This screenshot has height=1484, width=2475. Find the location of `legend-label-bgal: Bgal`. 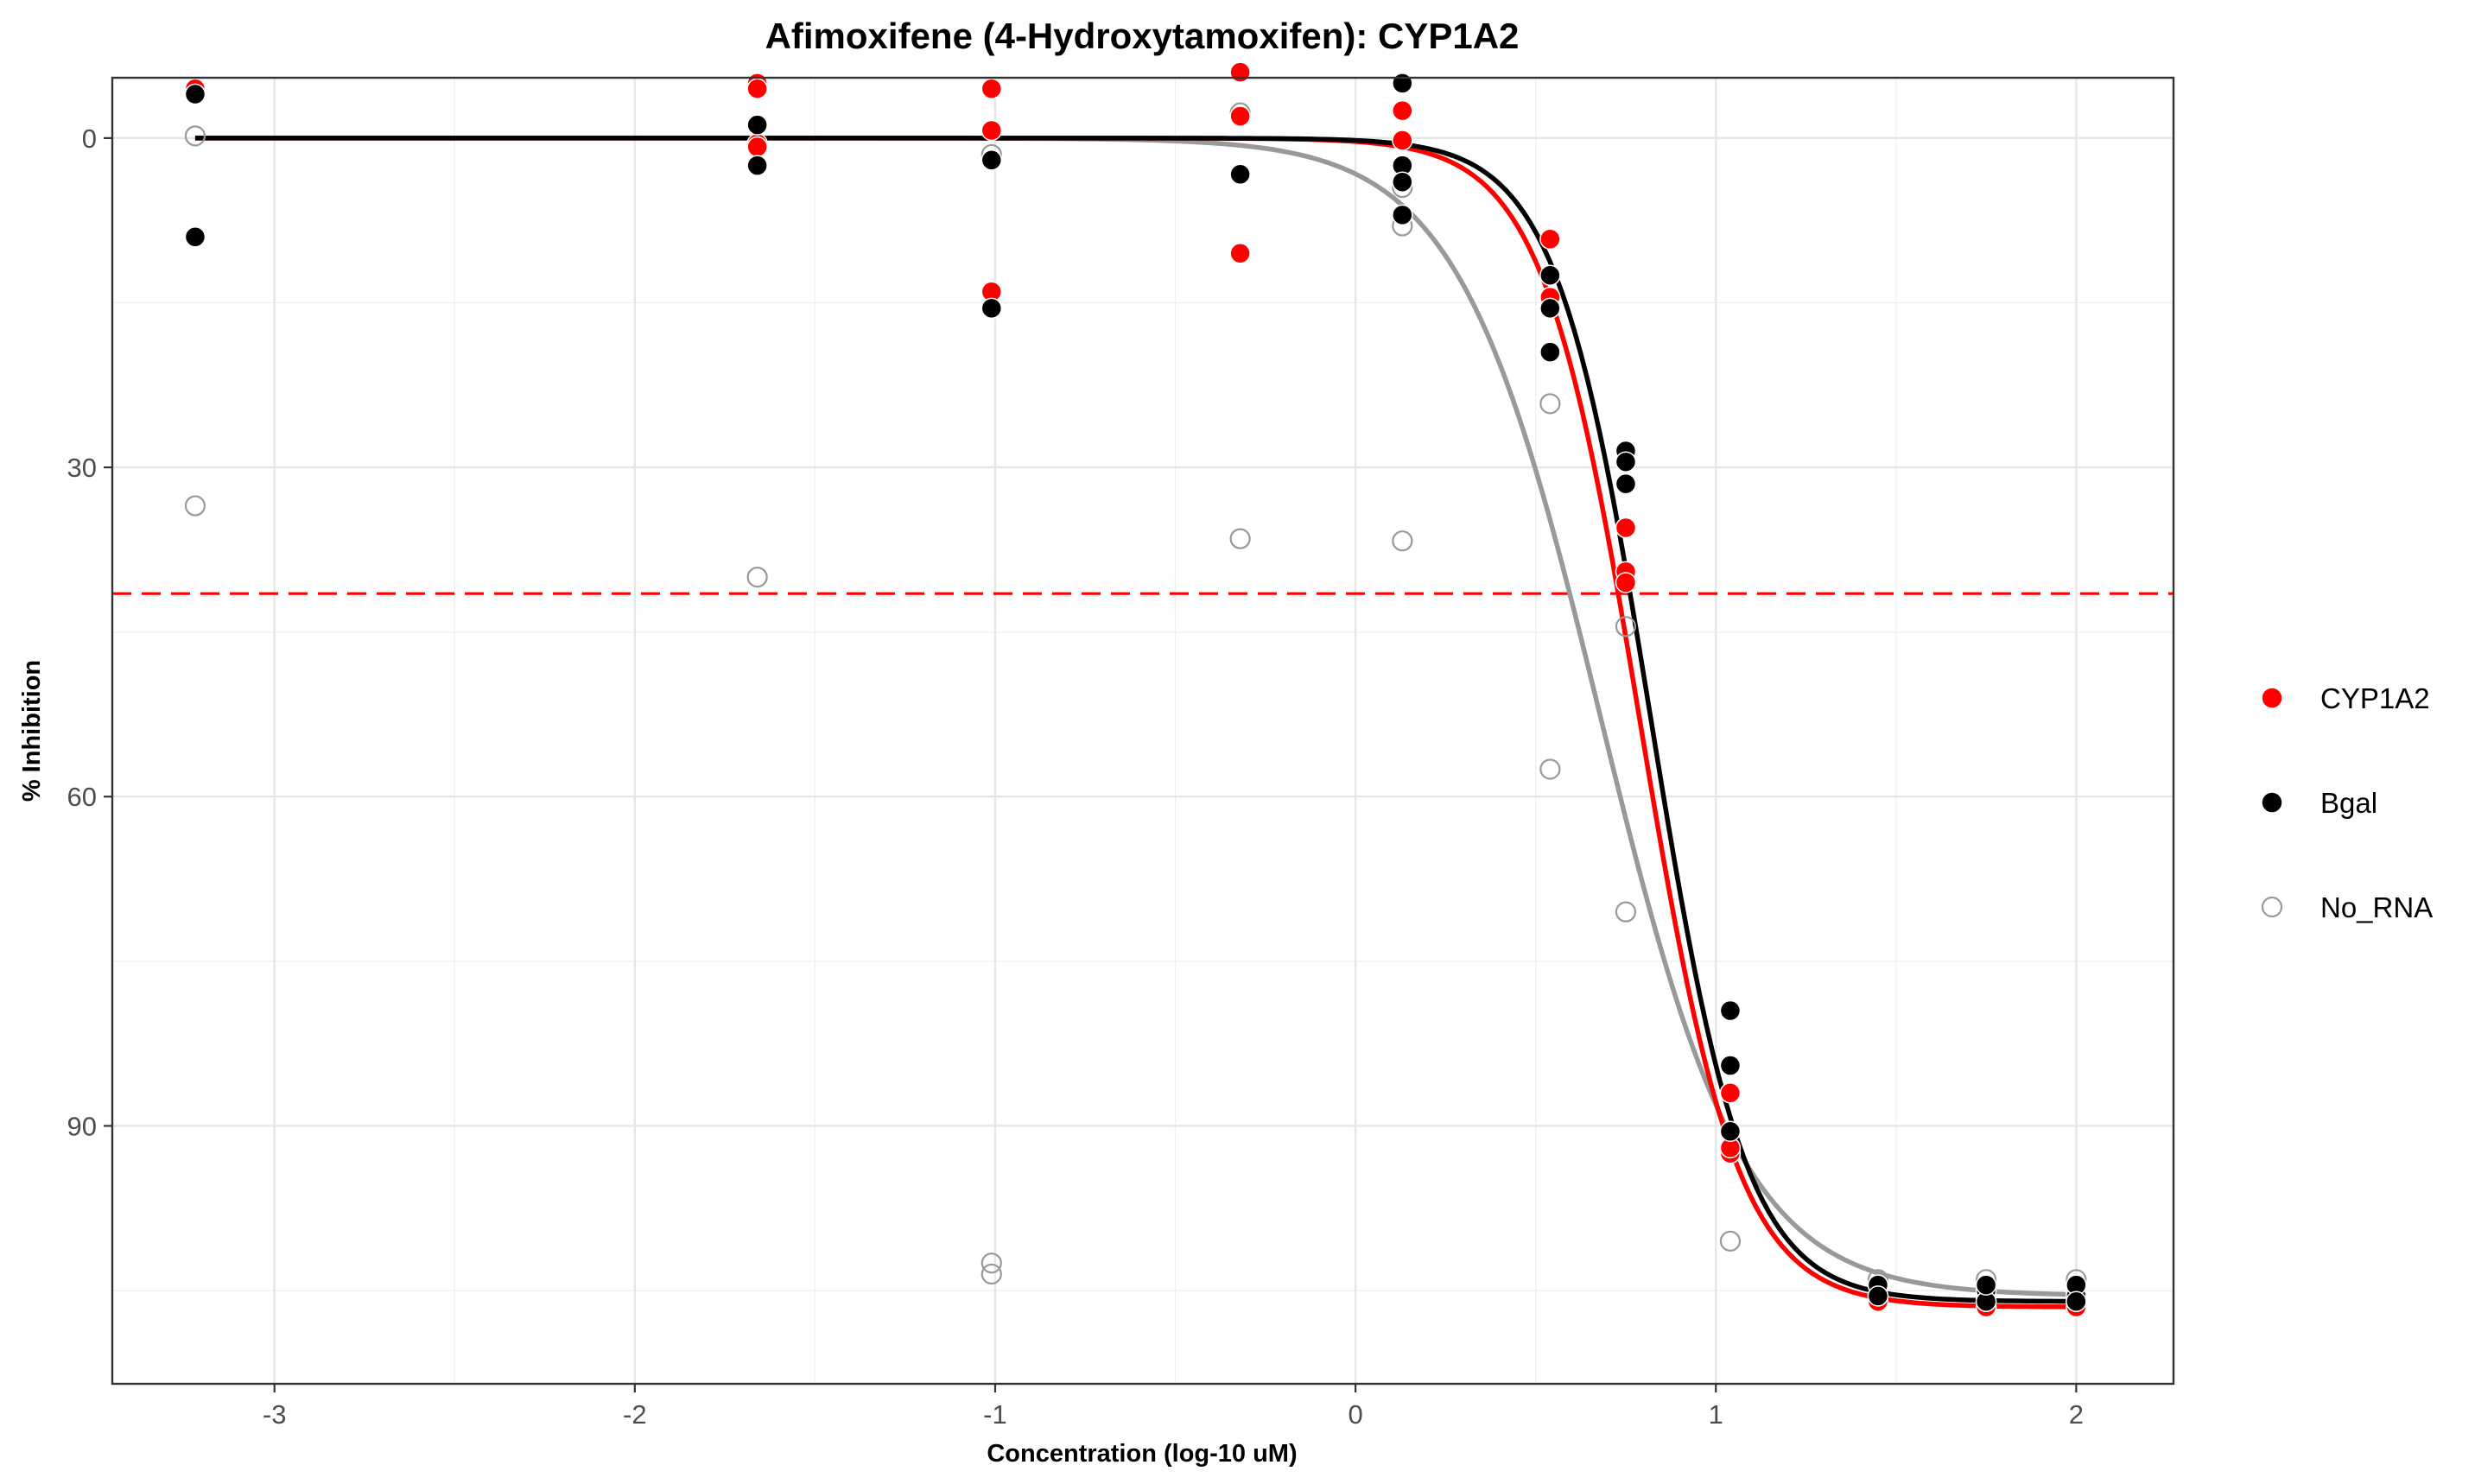

legend-label-bgal: Bgal is located at coordinates (2348, 803).